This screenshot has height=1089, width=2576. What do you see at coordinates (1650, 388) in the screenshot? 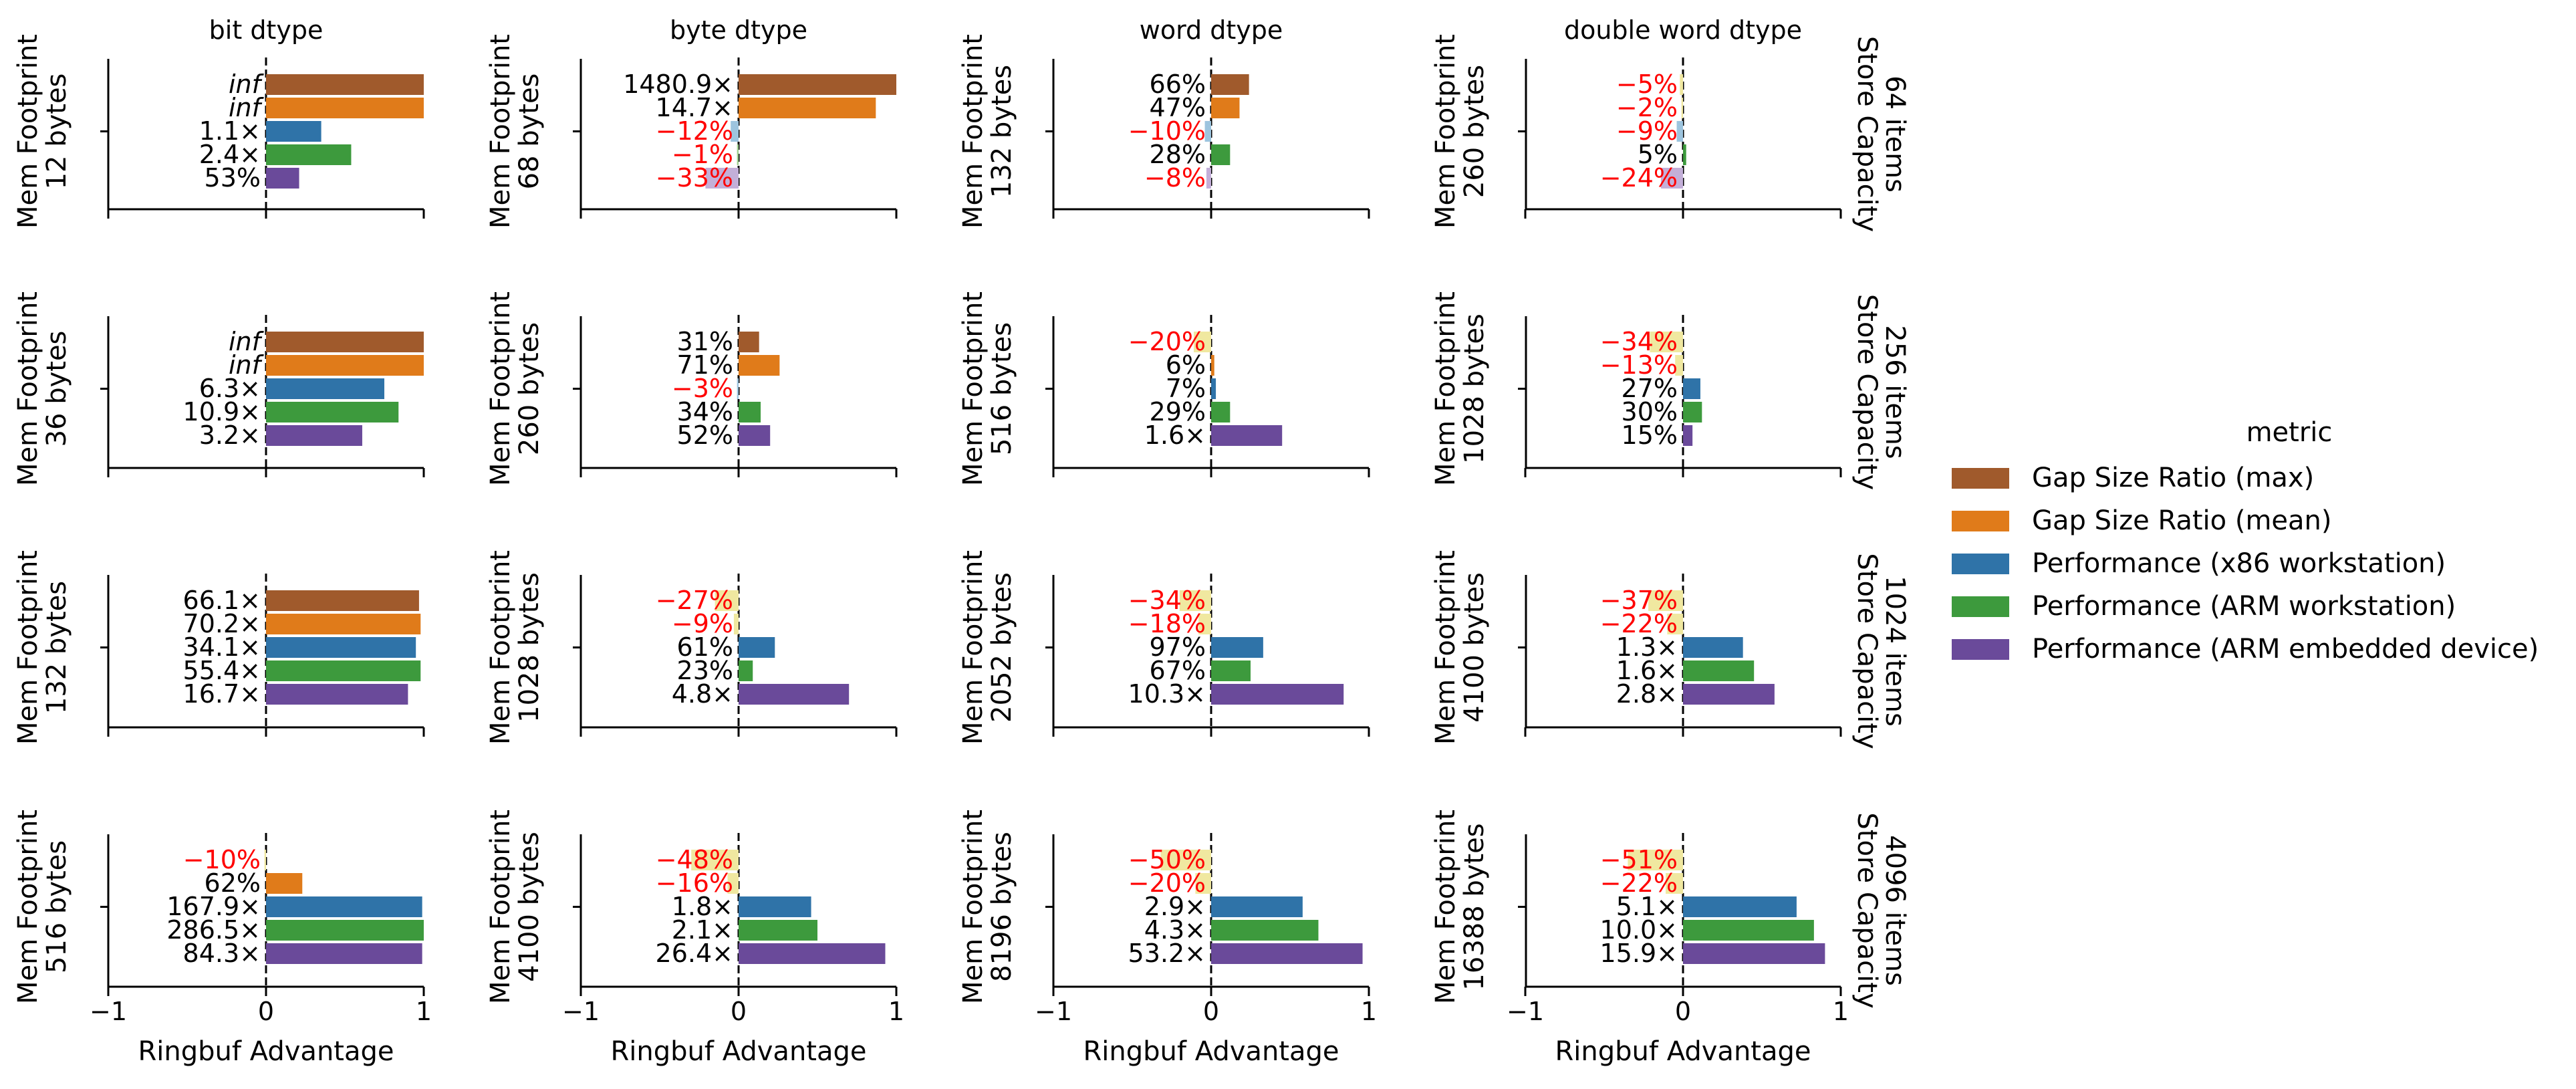
I see `bar-value-label: 27%` at bounding box center [1650, 388].